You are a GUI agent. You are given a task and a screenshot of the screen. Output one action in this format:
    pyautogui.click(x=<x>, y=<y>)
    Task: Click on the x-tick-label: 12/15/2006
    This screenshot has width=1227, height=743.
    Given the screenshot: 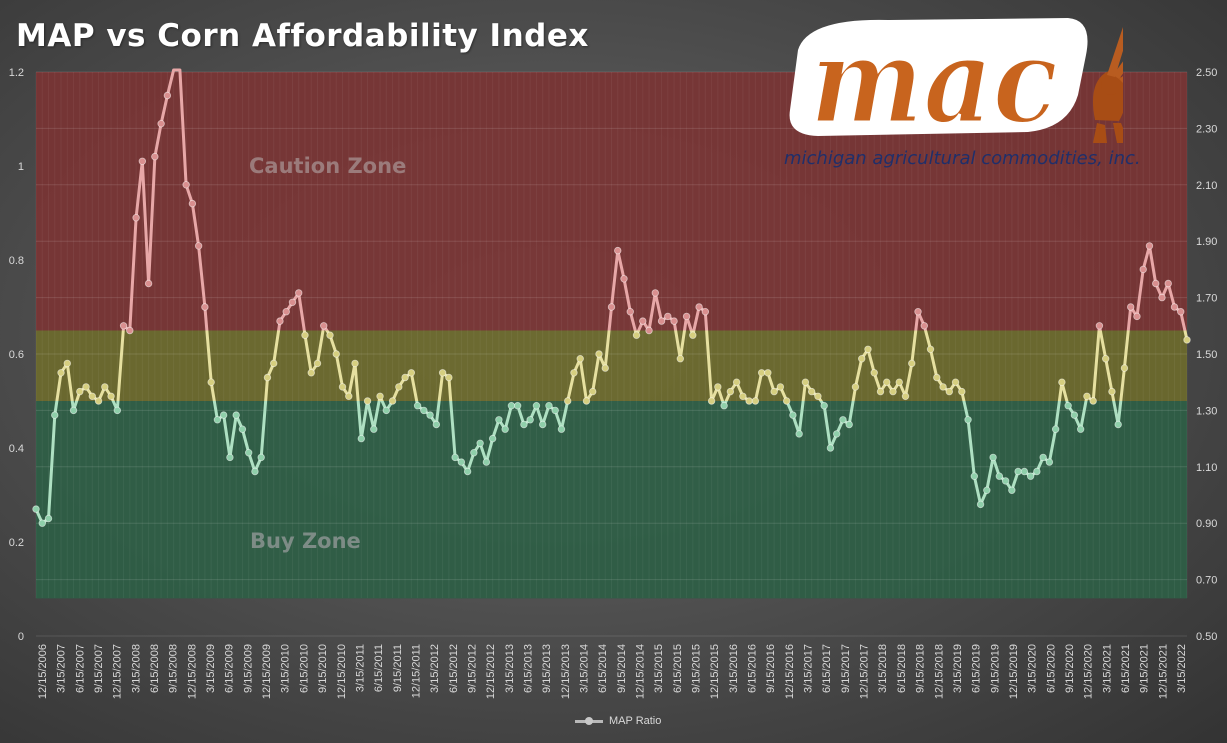 What is the action you would take?
    pyautogui.click(x=43, y=671)
    